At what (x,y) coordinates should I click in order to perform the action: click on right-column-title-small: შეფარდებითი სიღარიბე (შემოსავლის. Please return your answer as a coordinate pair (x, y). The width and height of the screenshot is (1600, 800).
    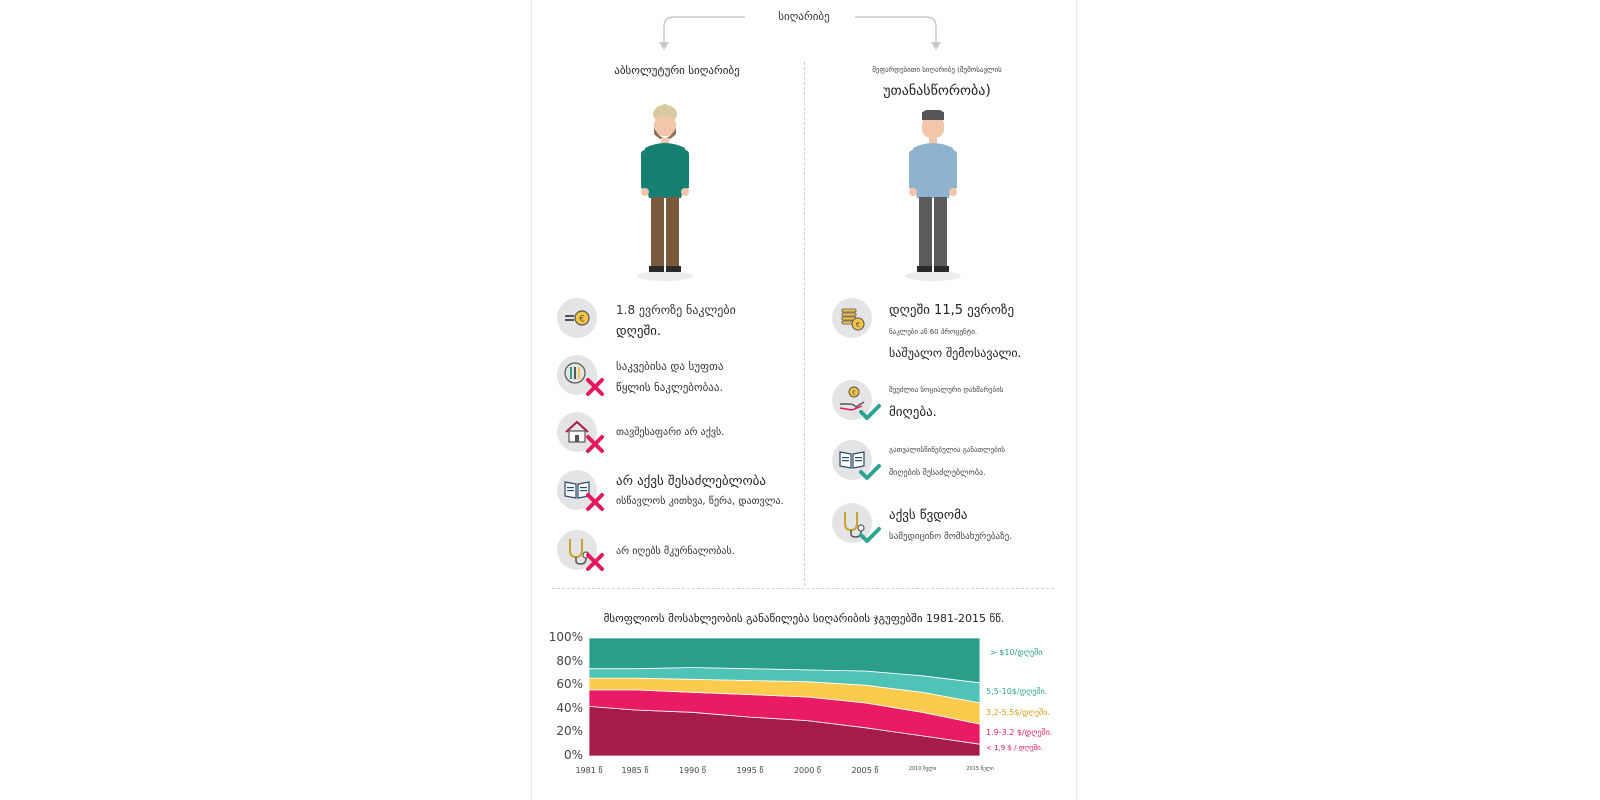
    Looking at the image, I should click on (937, 70).